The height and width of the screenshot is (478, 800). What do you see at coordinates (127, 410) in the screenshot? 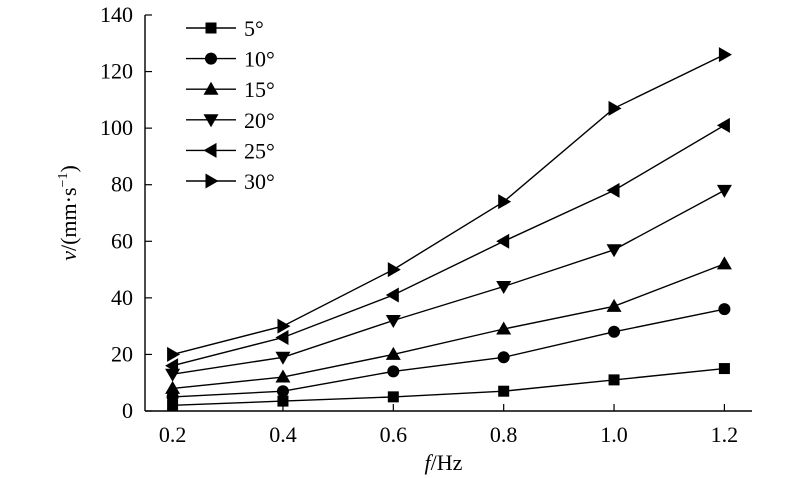
I see `y-tick-label: 0` at bounding box center [127, 410].